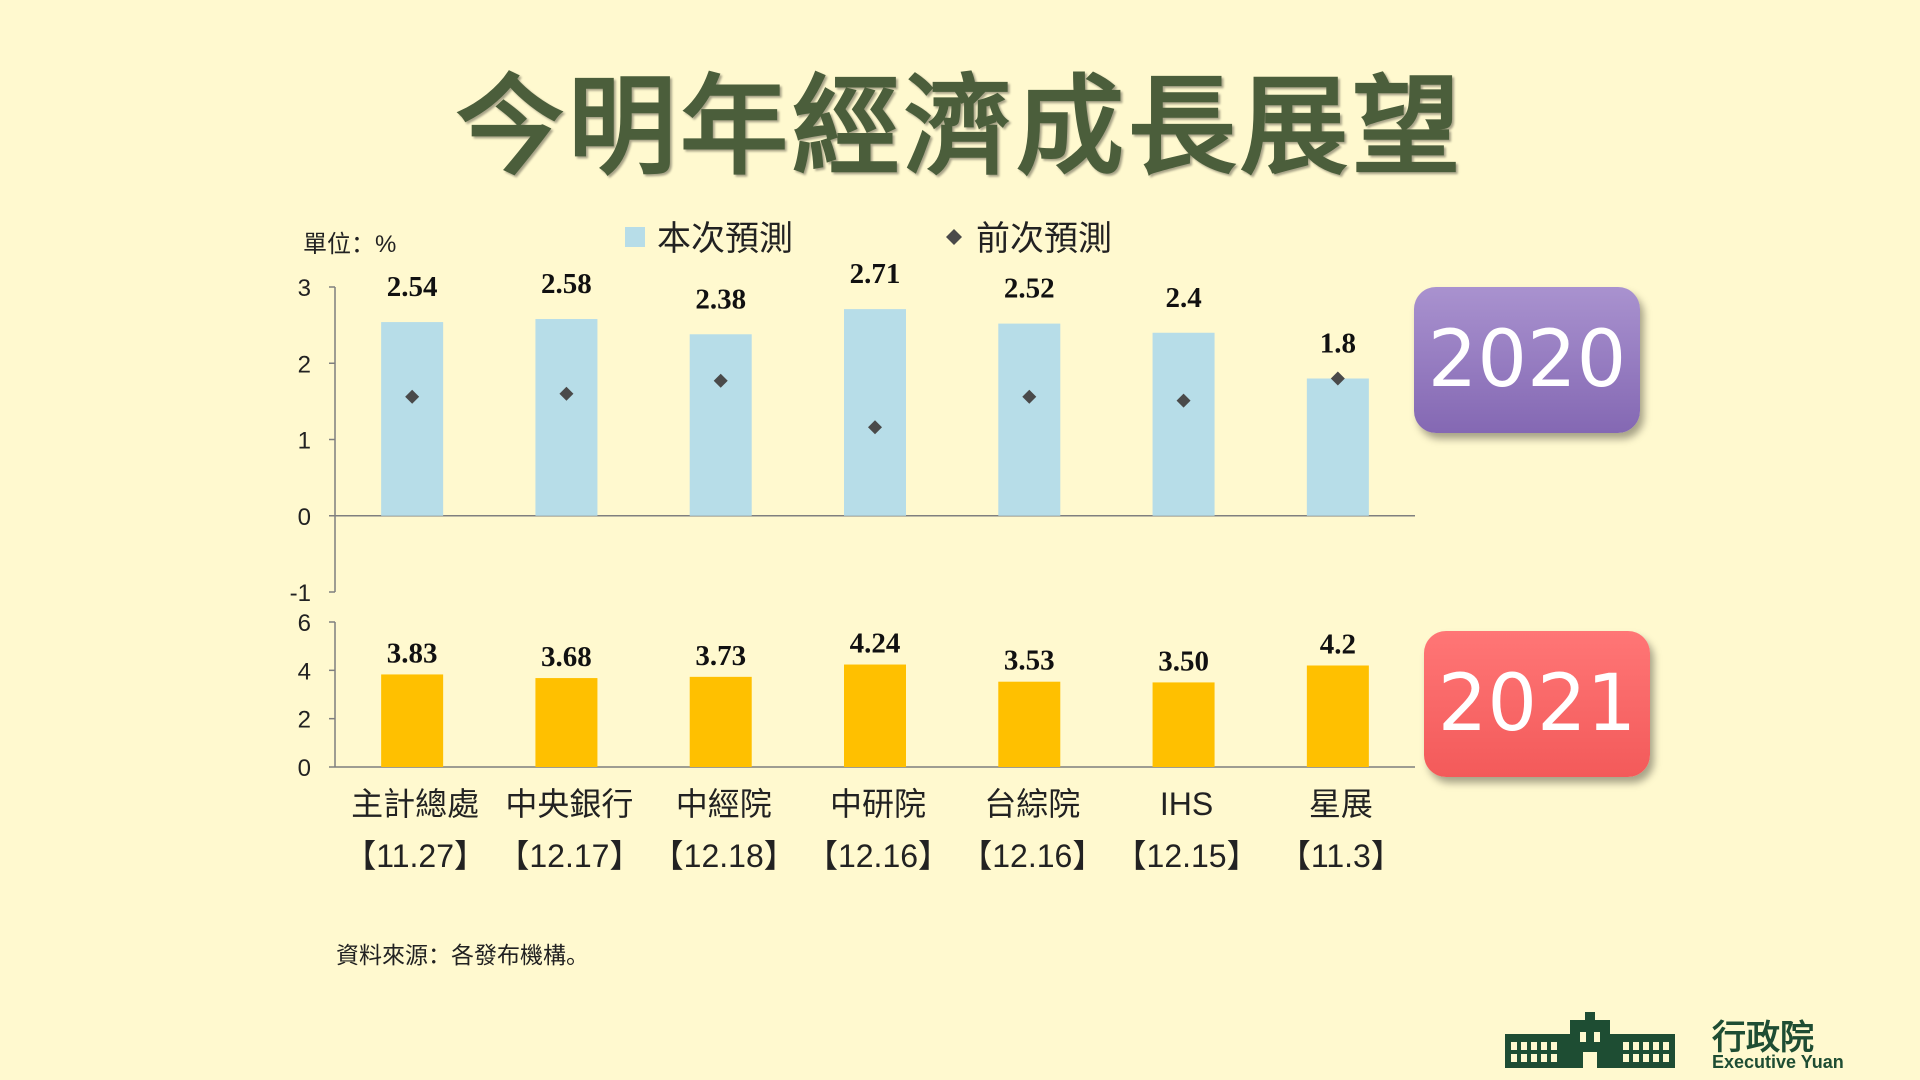 The image size is (1920, 1080). Describe the element at coordinates (875, 644) in the screenshot. I see `bar-value-label-2021: 4.24` at that location.